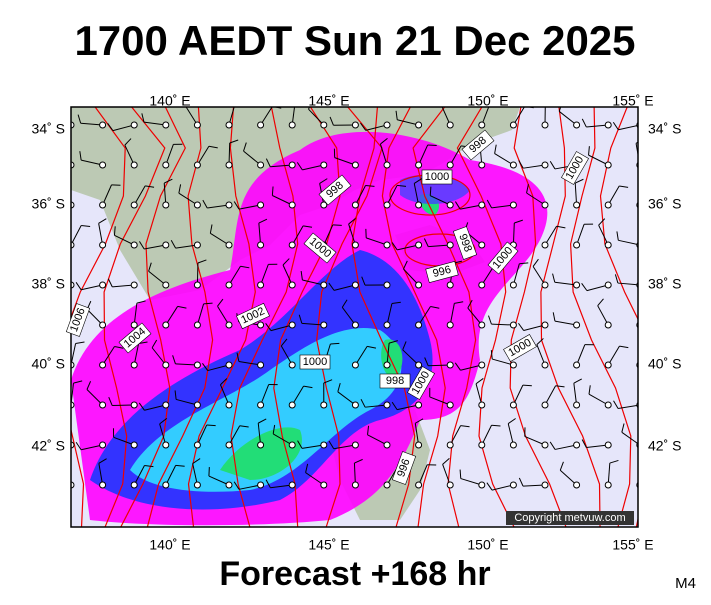  Describe the element at coordinates (48, 129) in the screenshot. I see `lat-label: 34˚ S` at that location.